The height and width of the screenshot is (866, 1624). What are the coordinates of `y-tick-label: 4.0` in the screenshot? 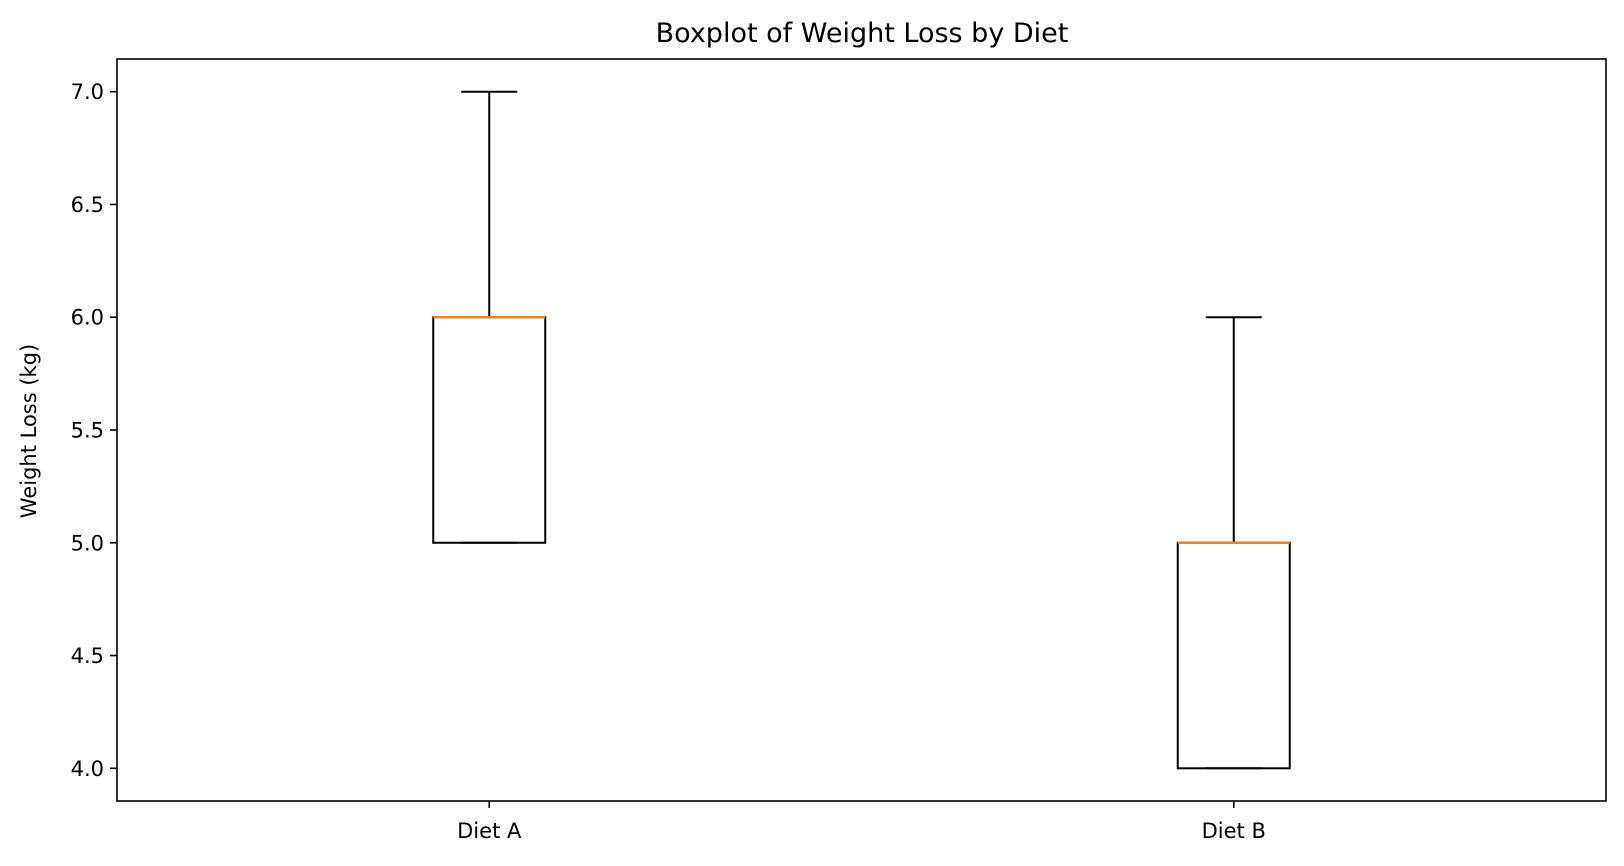 It's located at (87, 769).